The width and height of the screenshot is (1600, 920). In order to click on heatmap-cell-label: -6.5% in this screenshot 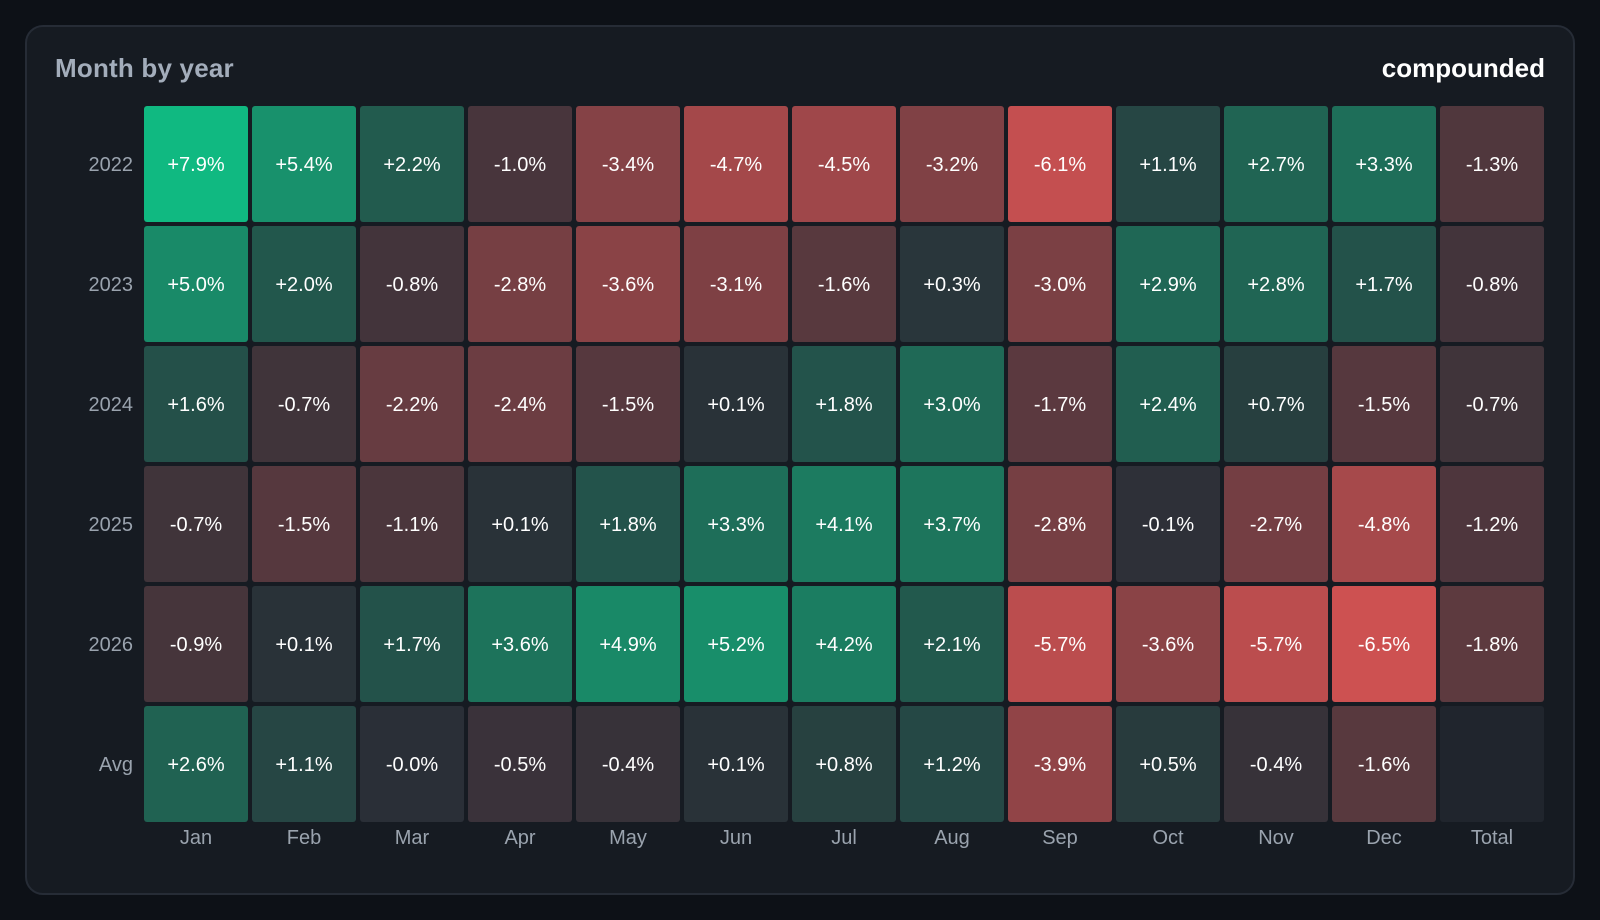, I will do `click(1384, 645)`.